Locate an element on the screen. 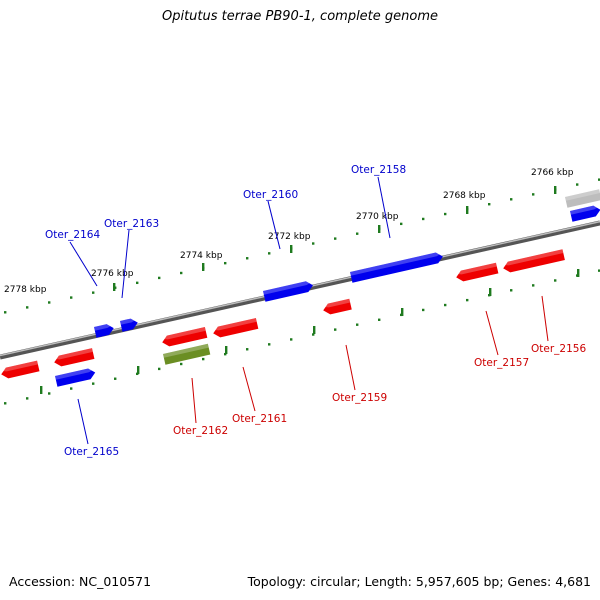 Image resolution: width=600 pixels, height=600 pixels. partial-gene-feature is located at coordinates (582, 198).